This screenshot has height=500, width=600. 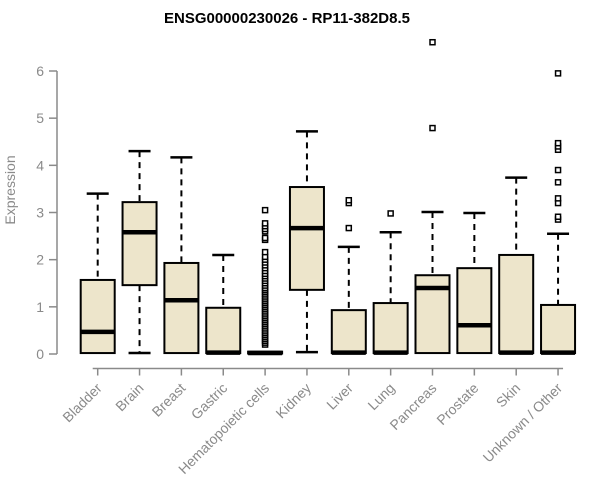 What do you see at coordinates (474, 311) in the screenshot?
I see `box-prostate` at bounding box center [474, 311].